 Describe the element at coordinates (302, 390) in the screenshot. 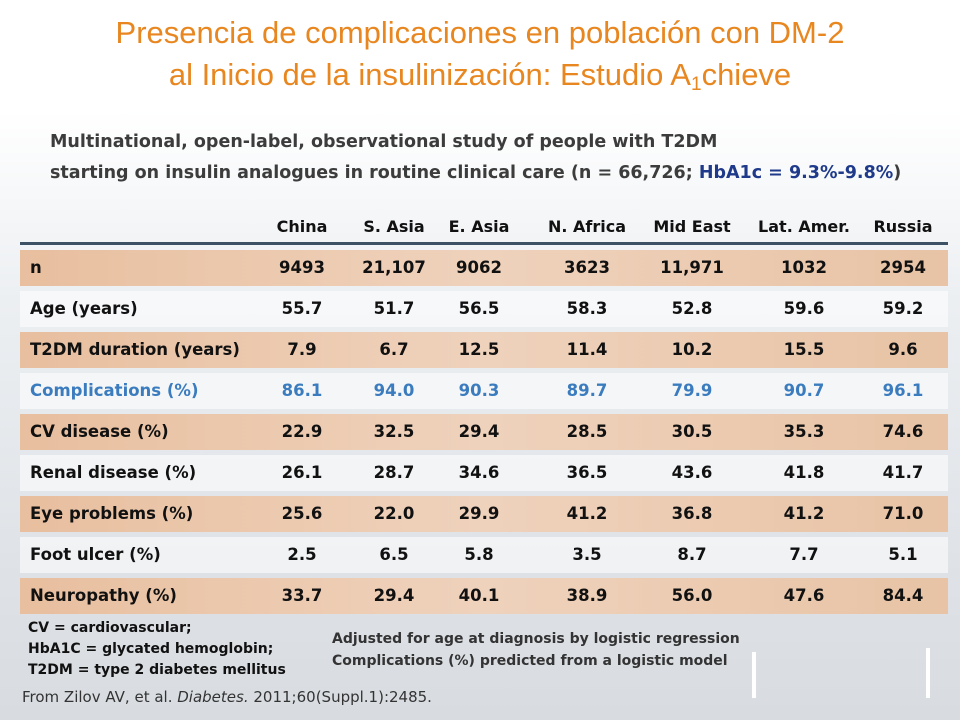

I see `table-cell: 86.1` at that location.